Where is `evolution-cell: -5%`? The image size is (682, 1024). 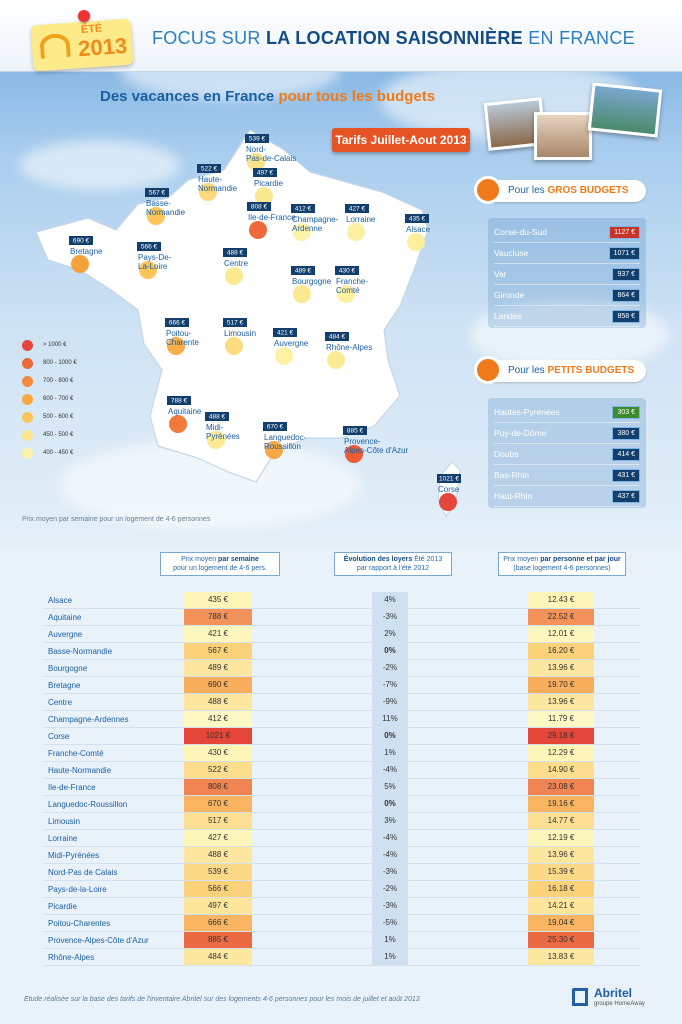 evolution-cell: -5% is located at coordinates (390, 923).